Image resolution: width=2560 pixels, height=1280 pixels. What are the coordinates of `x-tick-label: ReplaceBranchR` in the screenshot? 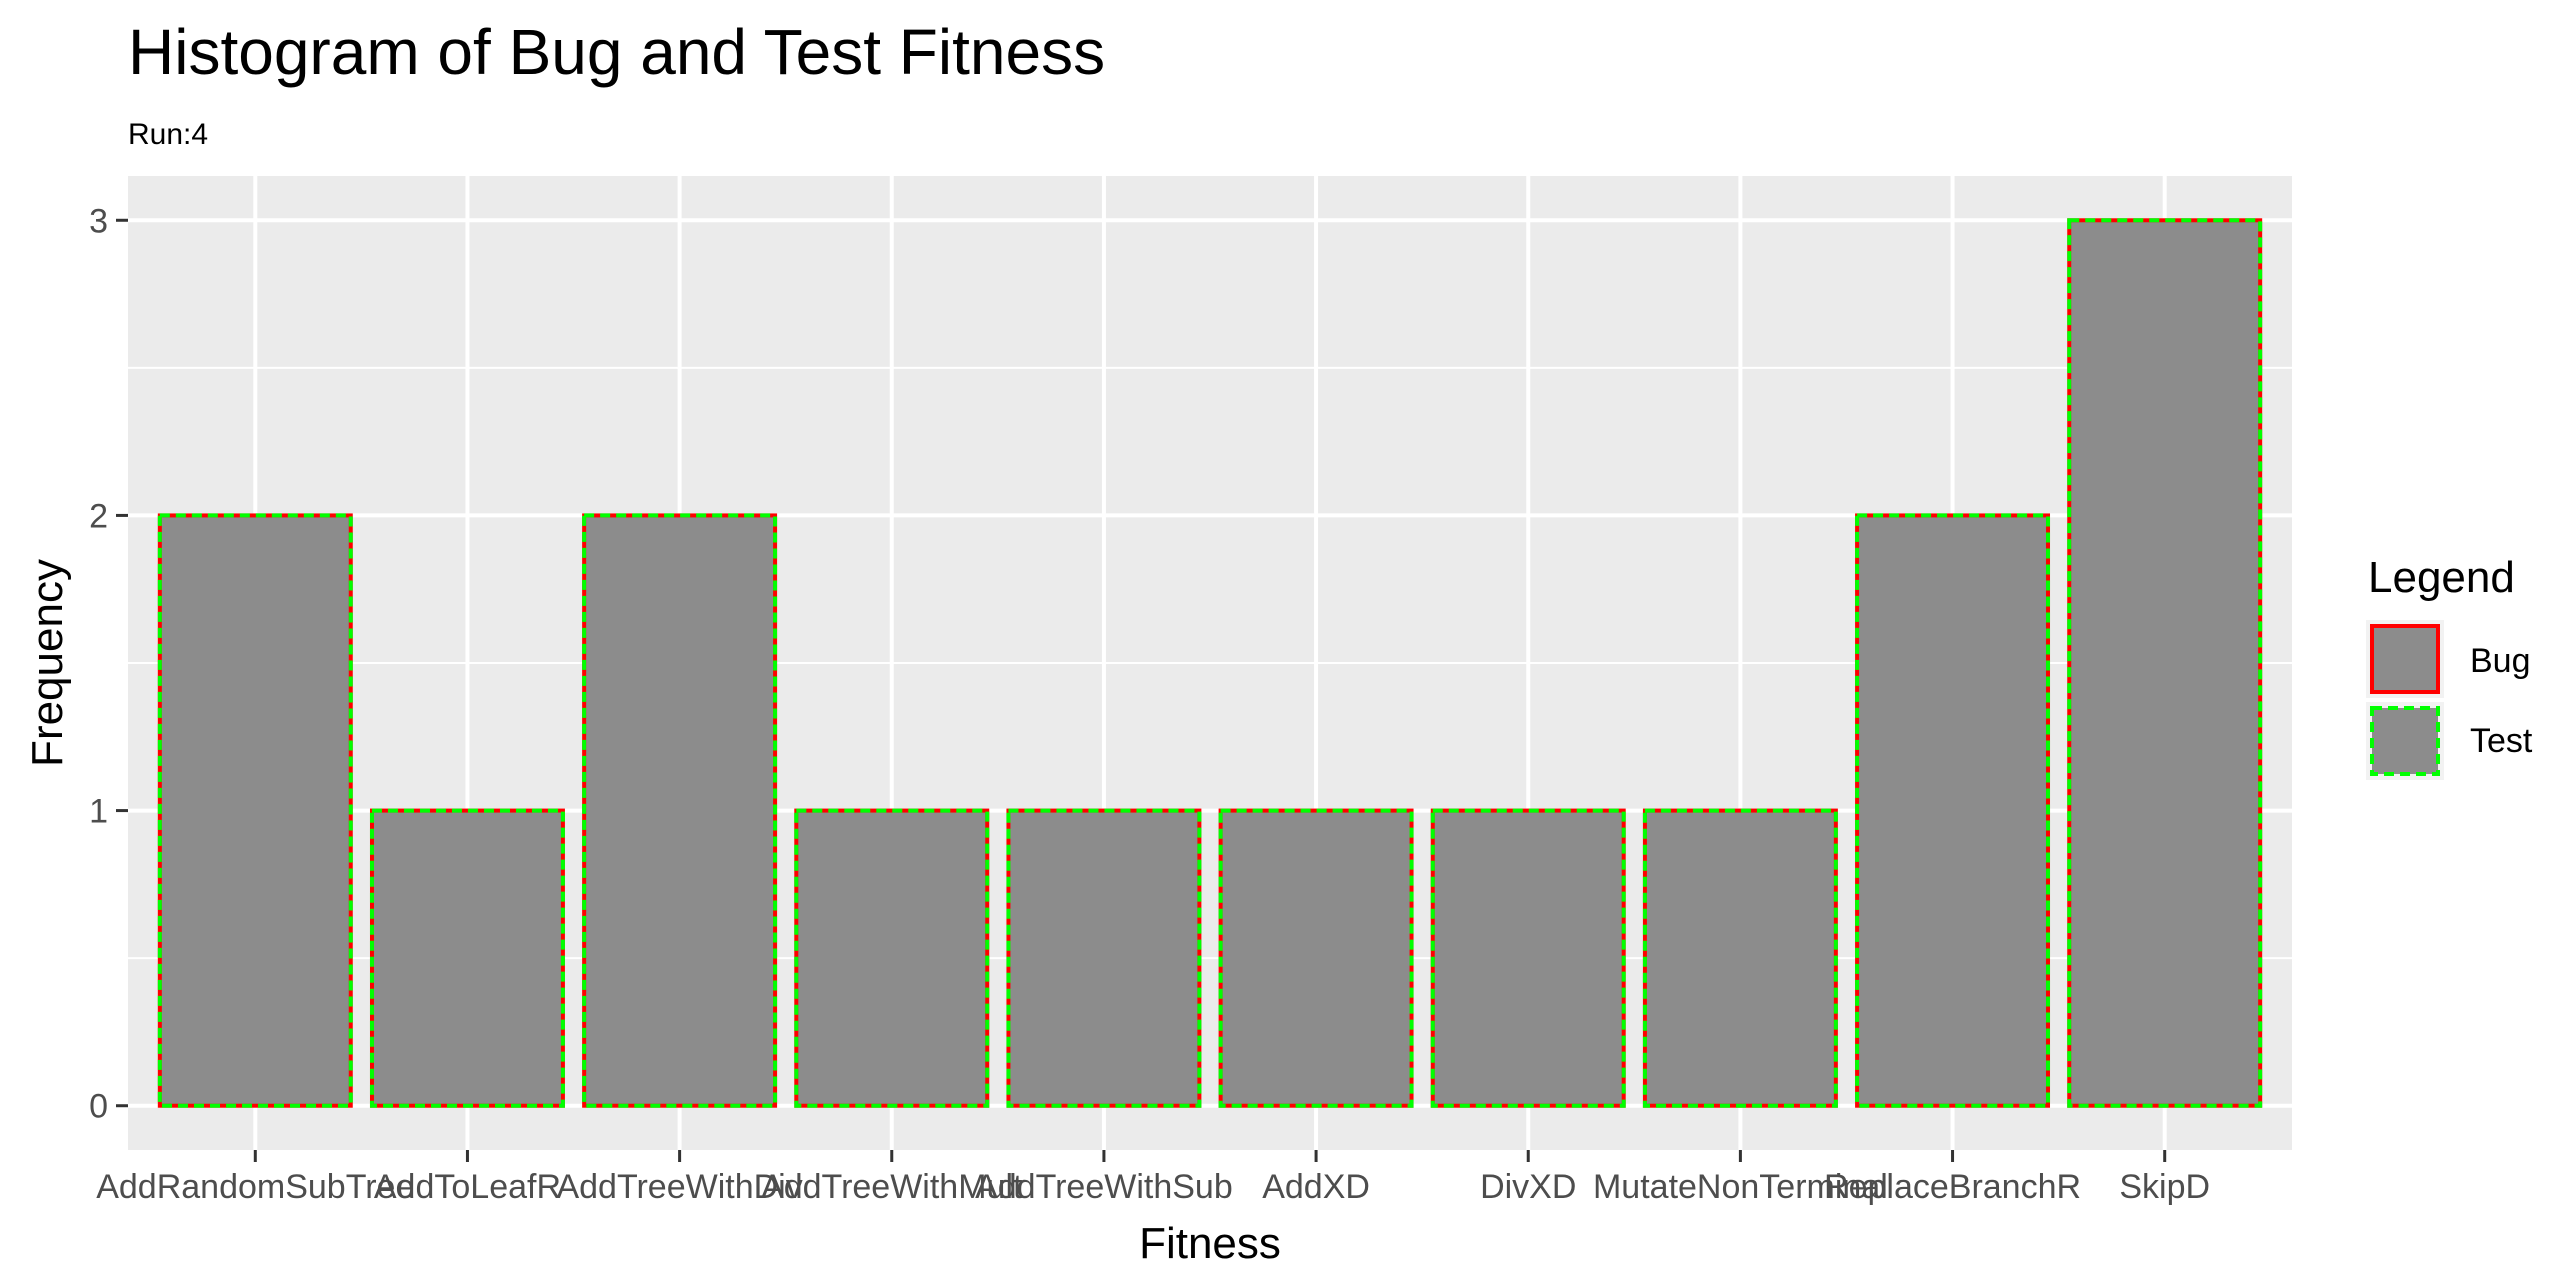 It's located at (1952, 1187).